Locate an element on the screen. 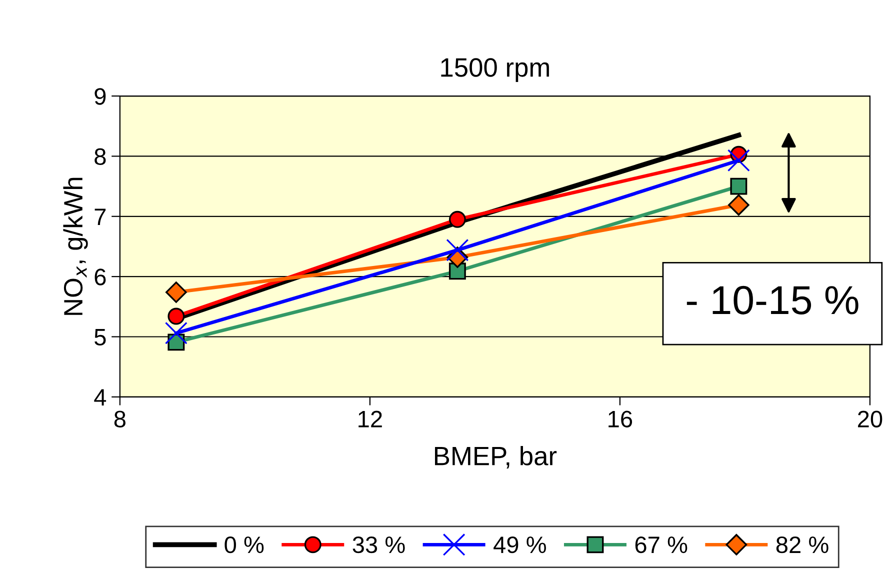  y-tick-label: 7 is located at coordinates (100, 216).